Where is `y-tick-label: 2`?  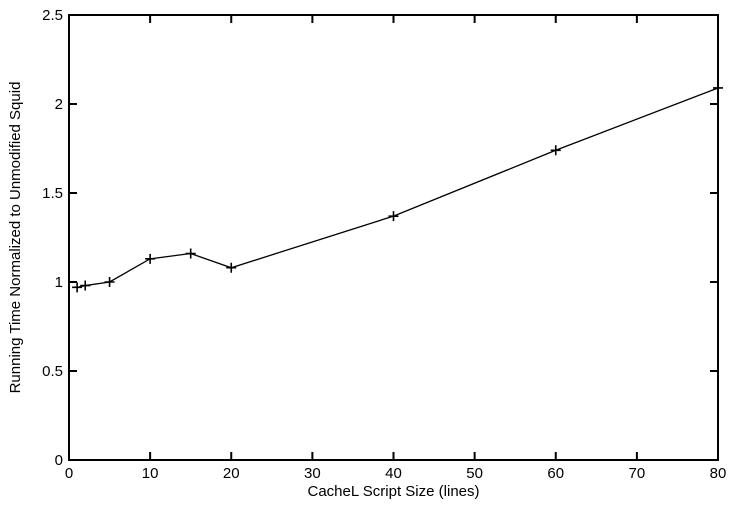
y-tick-label: 2 is located at coordinates (59, 104).